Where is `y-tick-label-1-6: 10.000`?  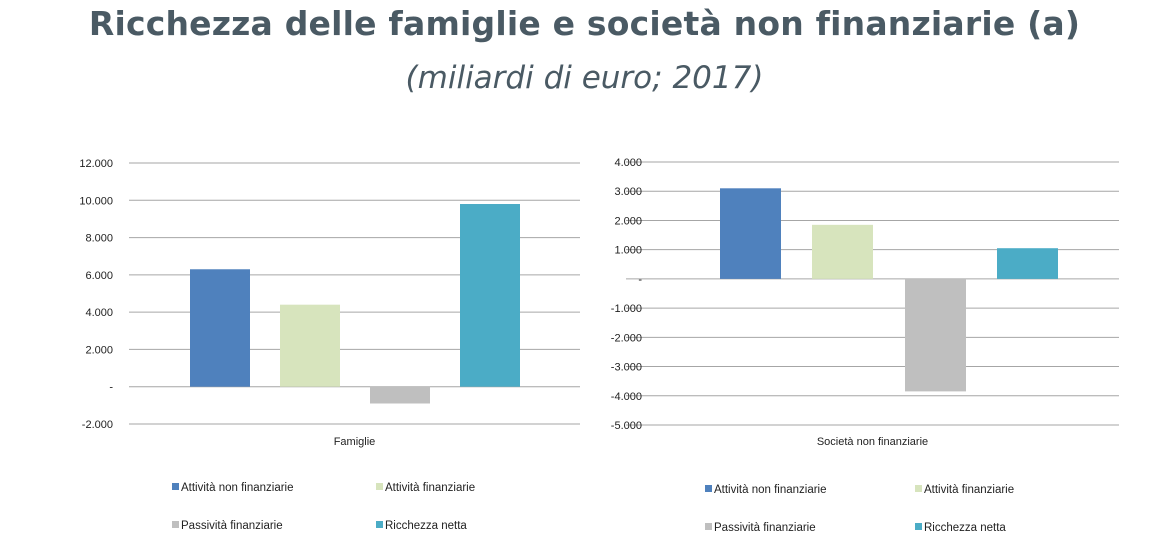
y-tick-label-1-6: 10.000 is located at coordinates (96, 201).